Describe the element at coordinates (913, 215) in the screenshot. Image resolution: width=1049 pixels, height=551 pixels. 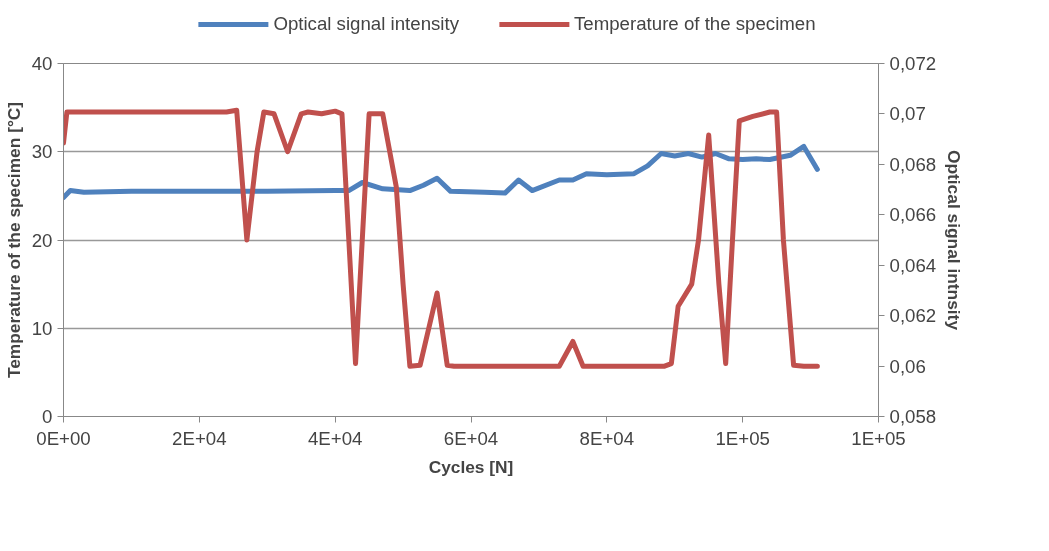
I see `y2-tick-label: 0,066` at that location.